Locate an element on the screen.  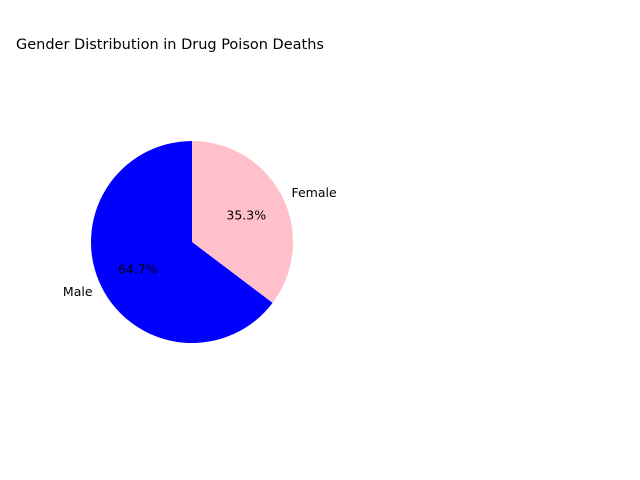
pie-slice-female is located at coordinates (242, 222).